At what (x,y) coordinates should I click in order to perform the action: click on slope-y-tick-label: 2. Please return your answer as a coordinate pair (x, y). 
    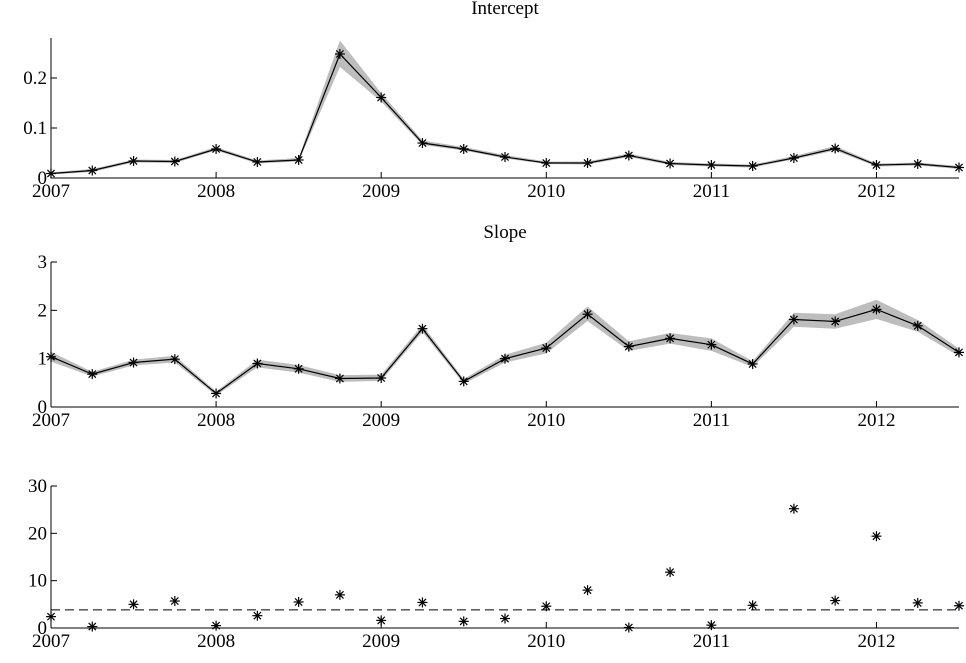
    Looking at the image, I should click on (43, 310).